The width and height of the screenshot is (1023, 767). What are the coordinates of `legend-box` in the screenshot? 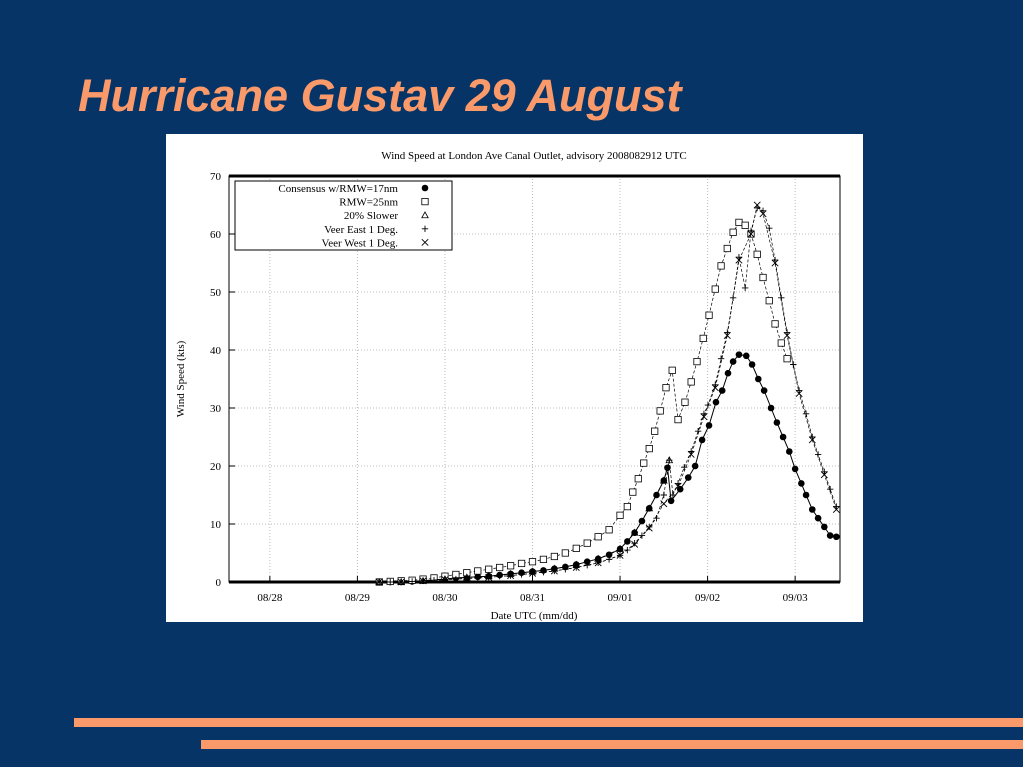 It's located at (343, 215).